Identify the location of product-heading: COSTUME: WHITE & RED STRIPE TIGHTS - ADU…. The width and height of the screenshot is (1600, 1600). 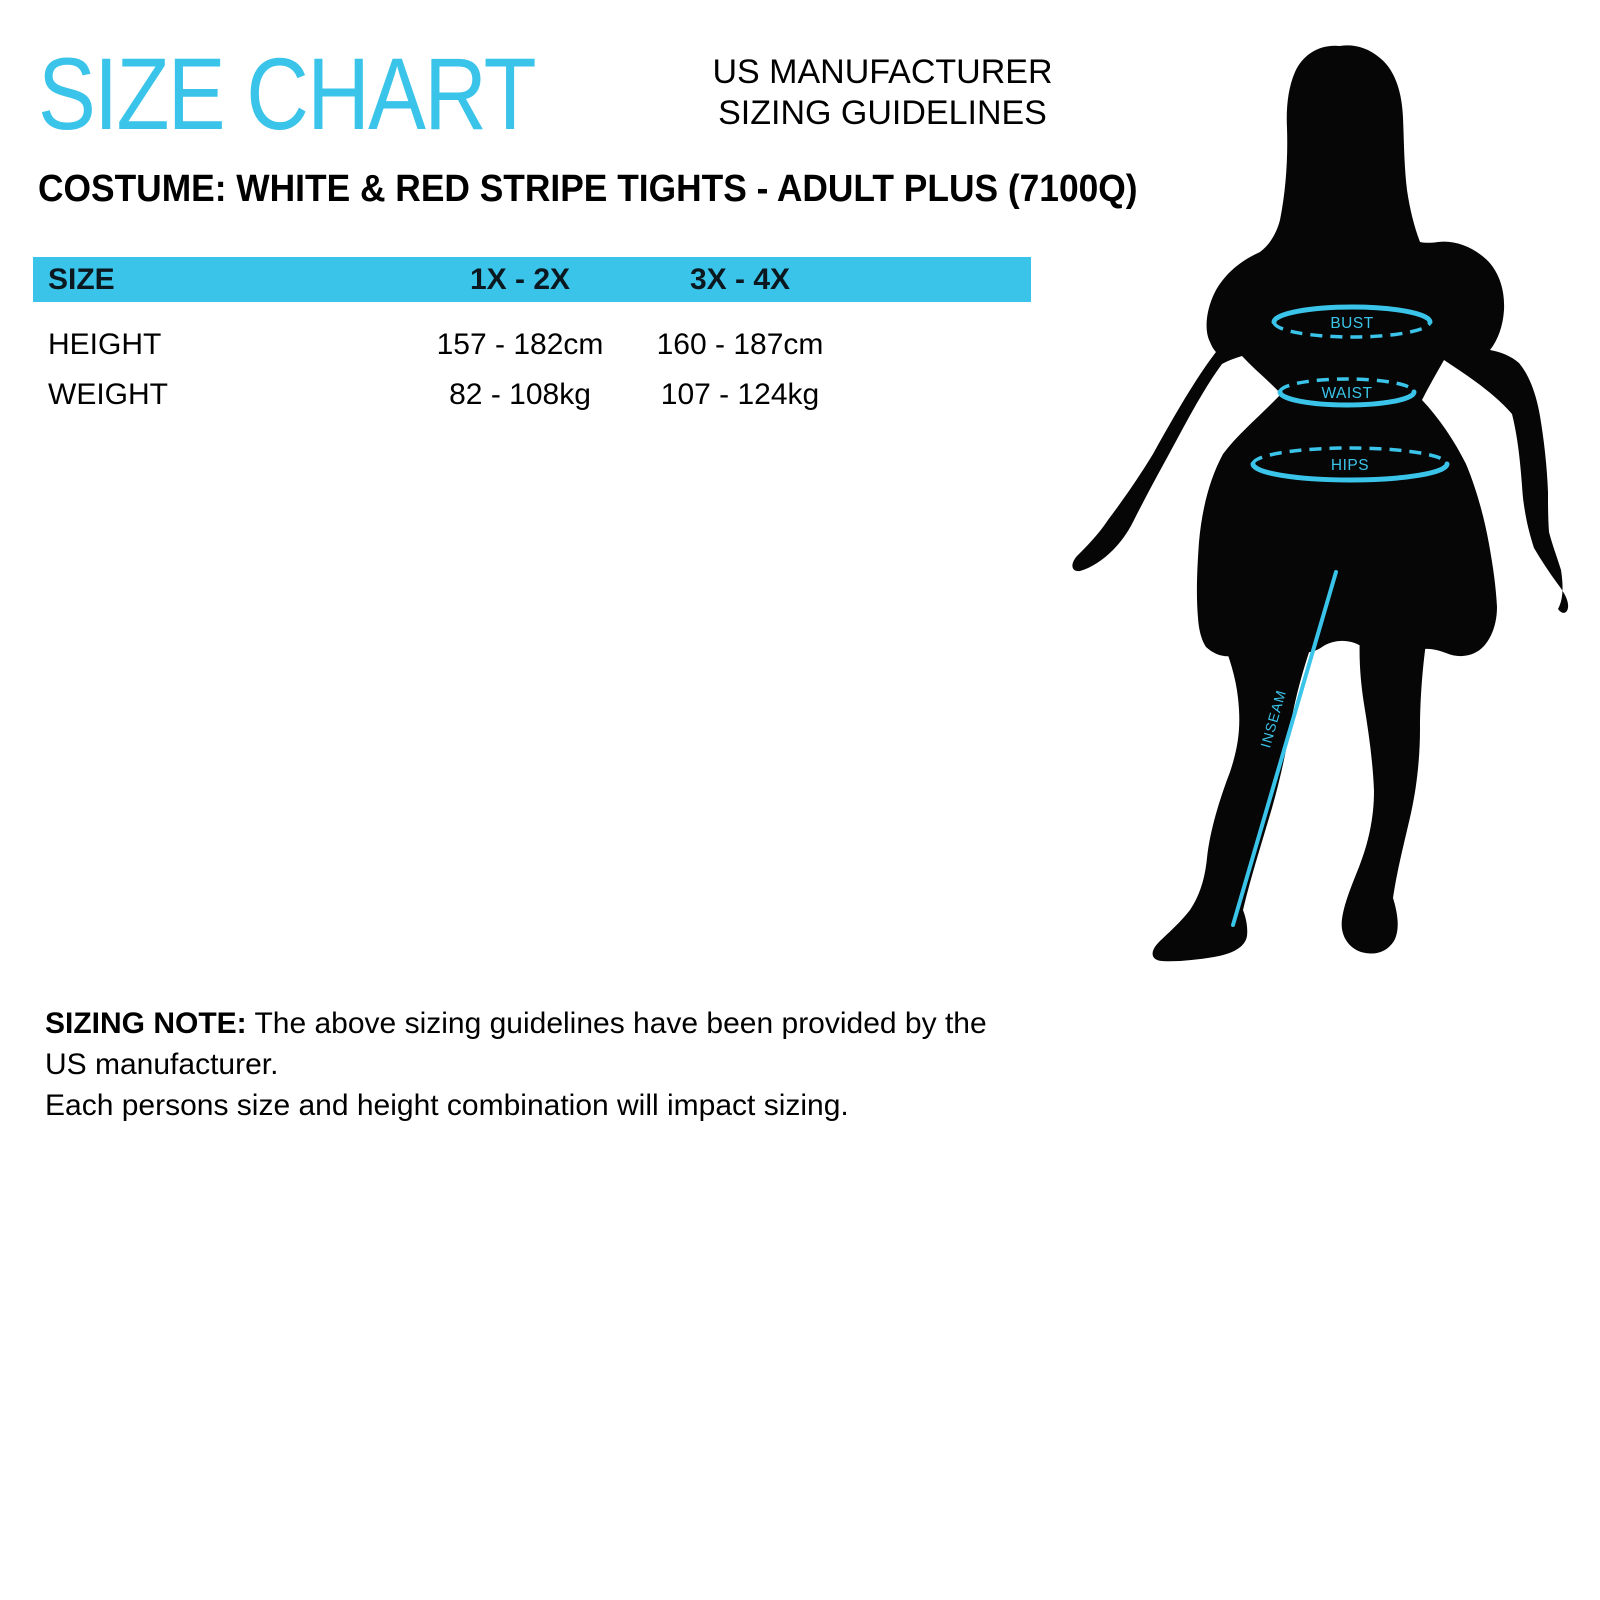
(588, 189).